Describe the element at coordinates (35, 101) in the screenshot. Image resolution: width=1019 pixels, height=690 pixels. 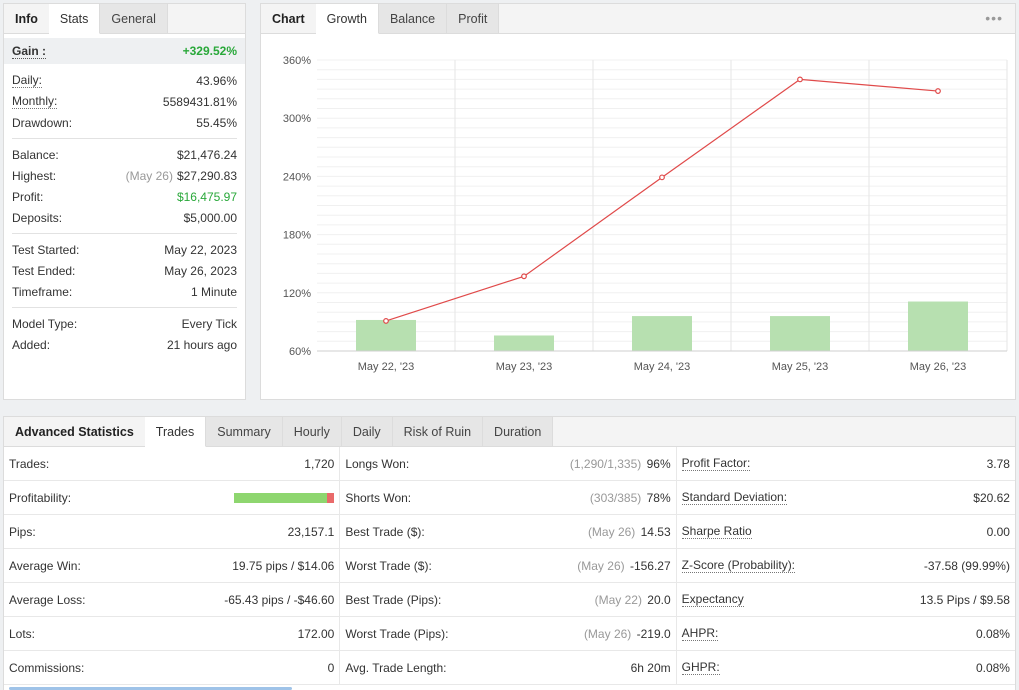
I see `monthly-label: Monthly:` at that location.